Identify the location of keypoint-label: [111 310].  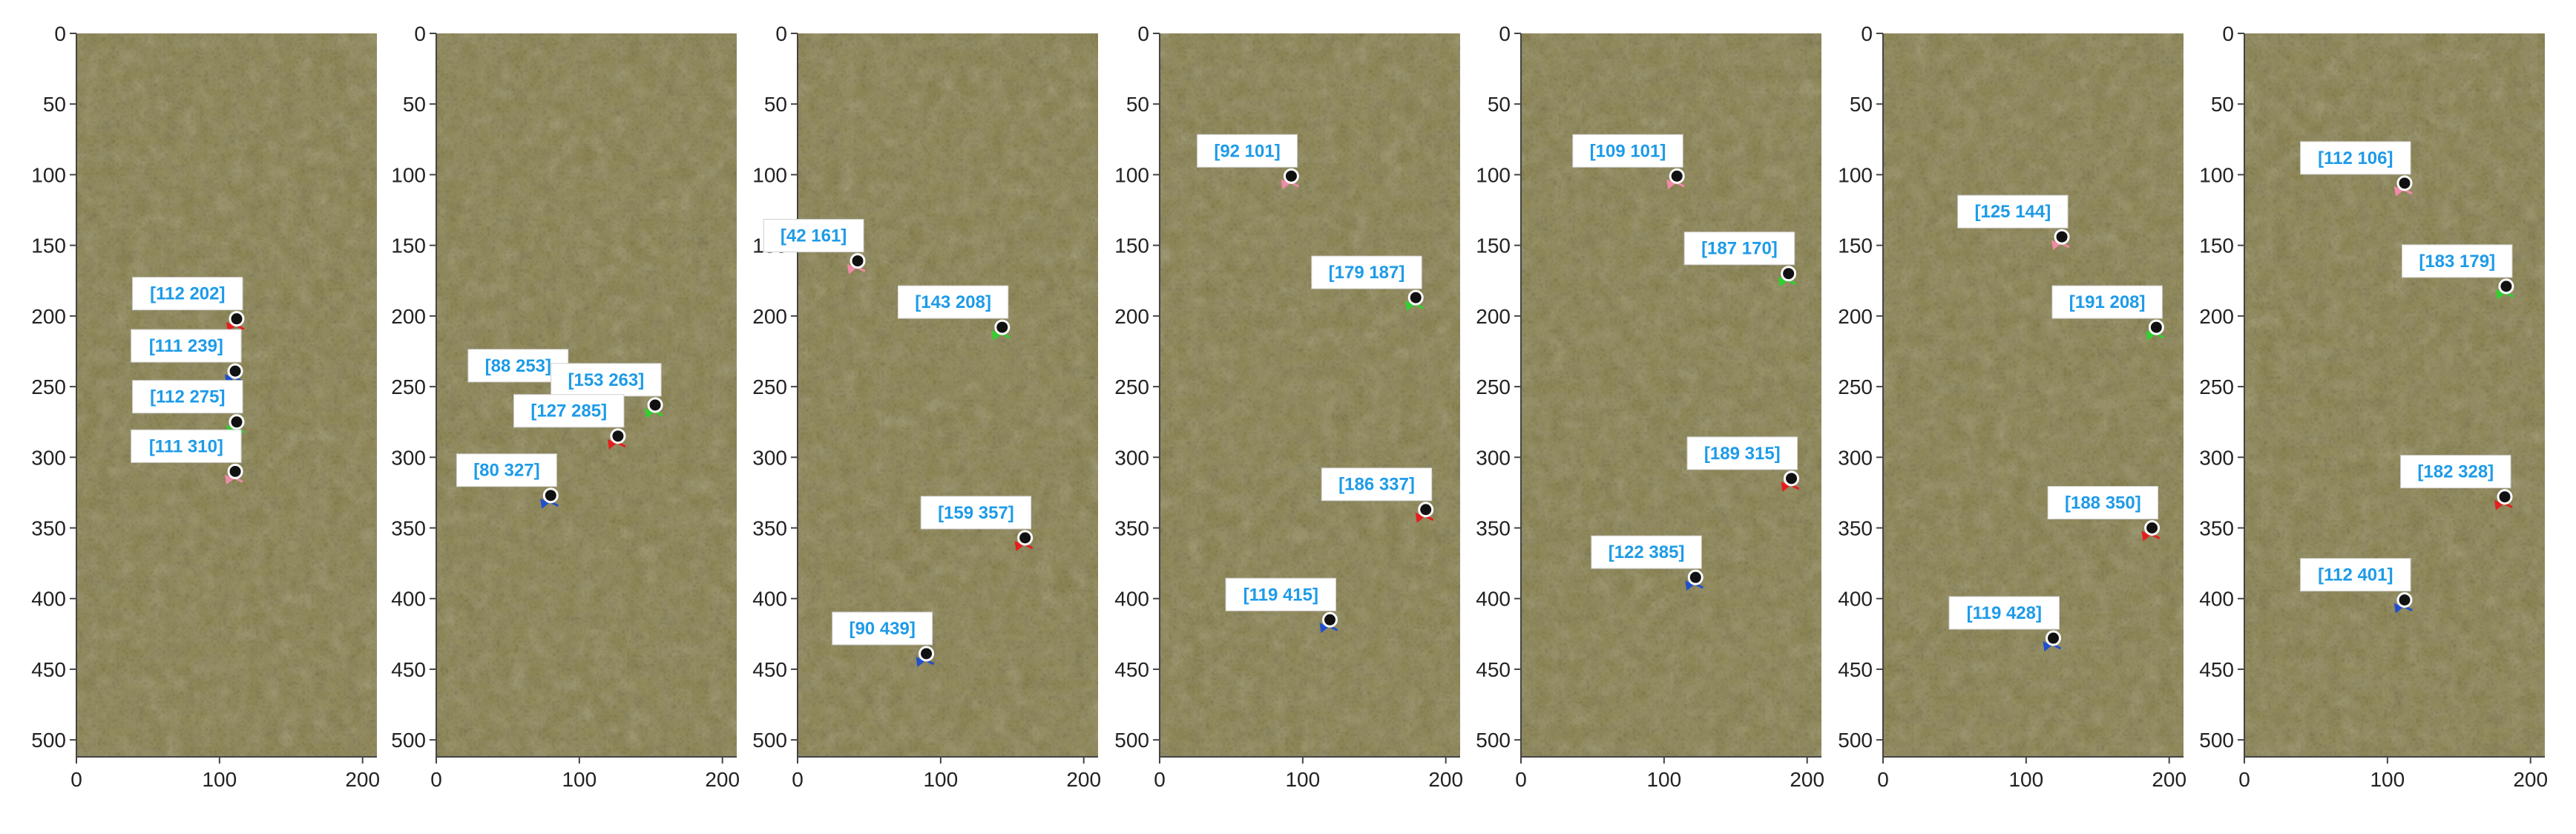
(186, 446).